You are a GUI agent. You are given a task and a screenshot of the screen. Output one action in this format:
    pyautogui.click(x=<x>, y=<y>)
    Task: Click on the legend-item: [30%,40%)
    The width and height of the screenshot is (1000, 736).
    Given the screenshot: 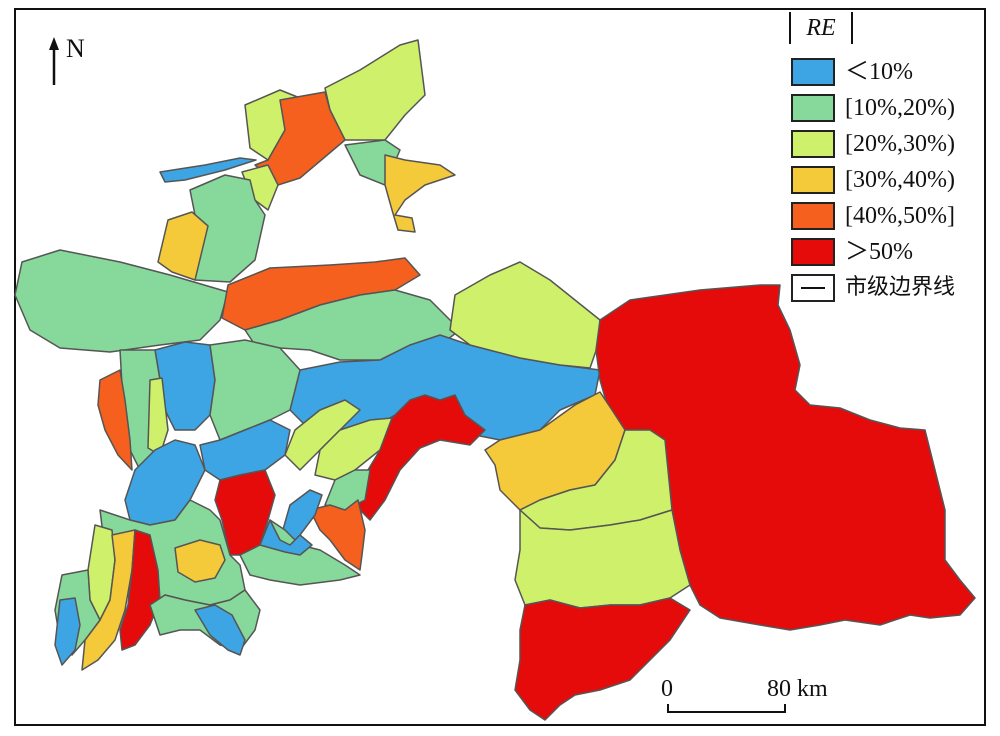 What is the action you would take?
    pyautogui.click(x=887, y=181)
    